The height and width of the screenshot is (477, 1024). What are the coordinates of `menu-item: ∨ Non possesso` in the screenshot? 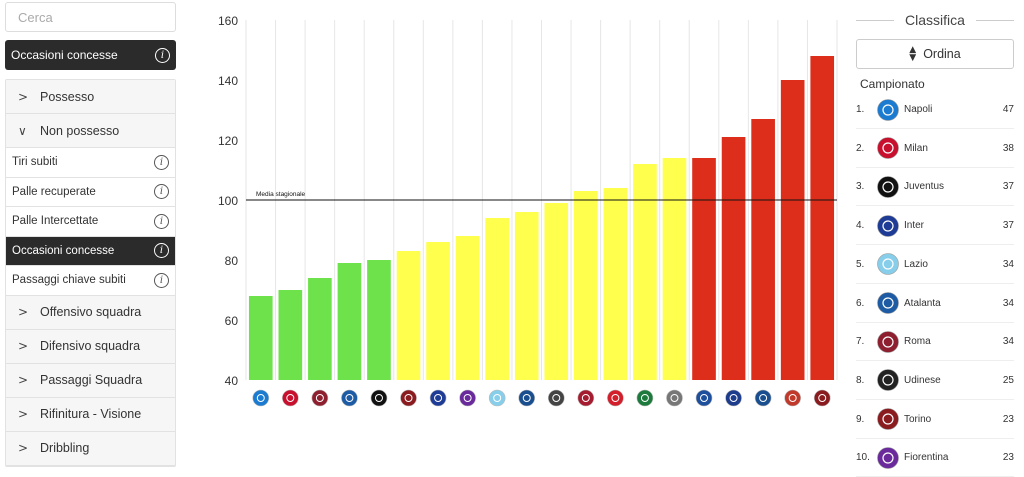 It's located at (90, 131).